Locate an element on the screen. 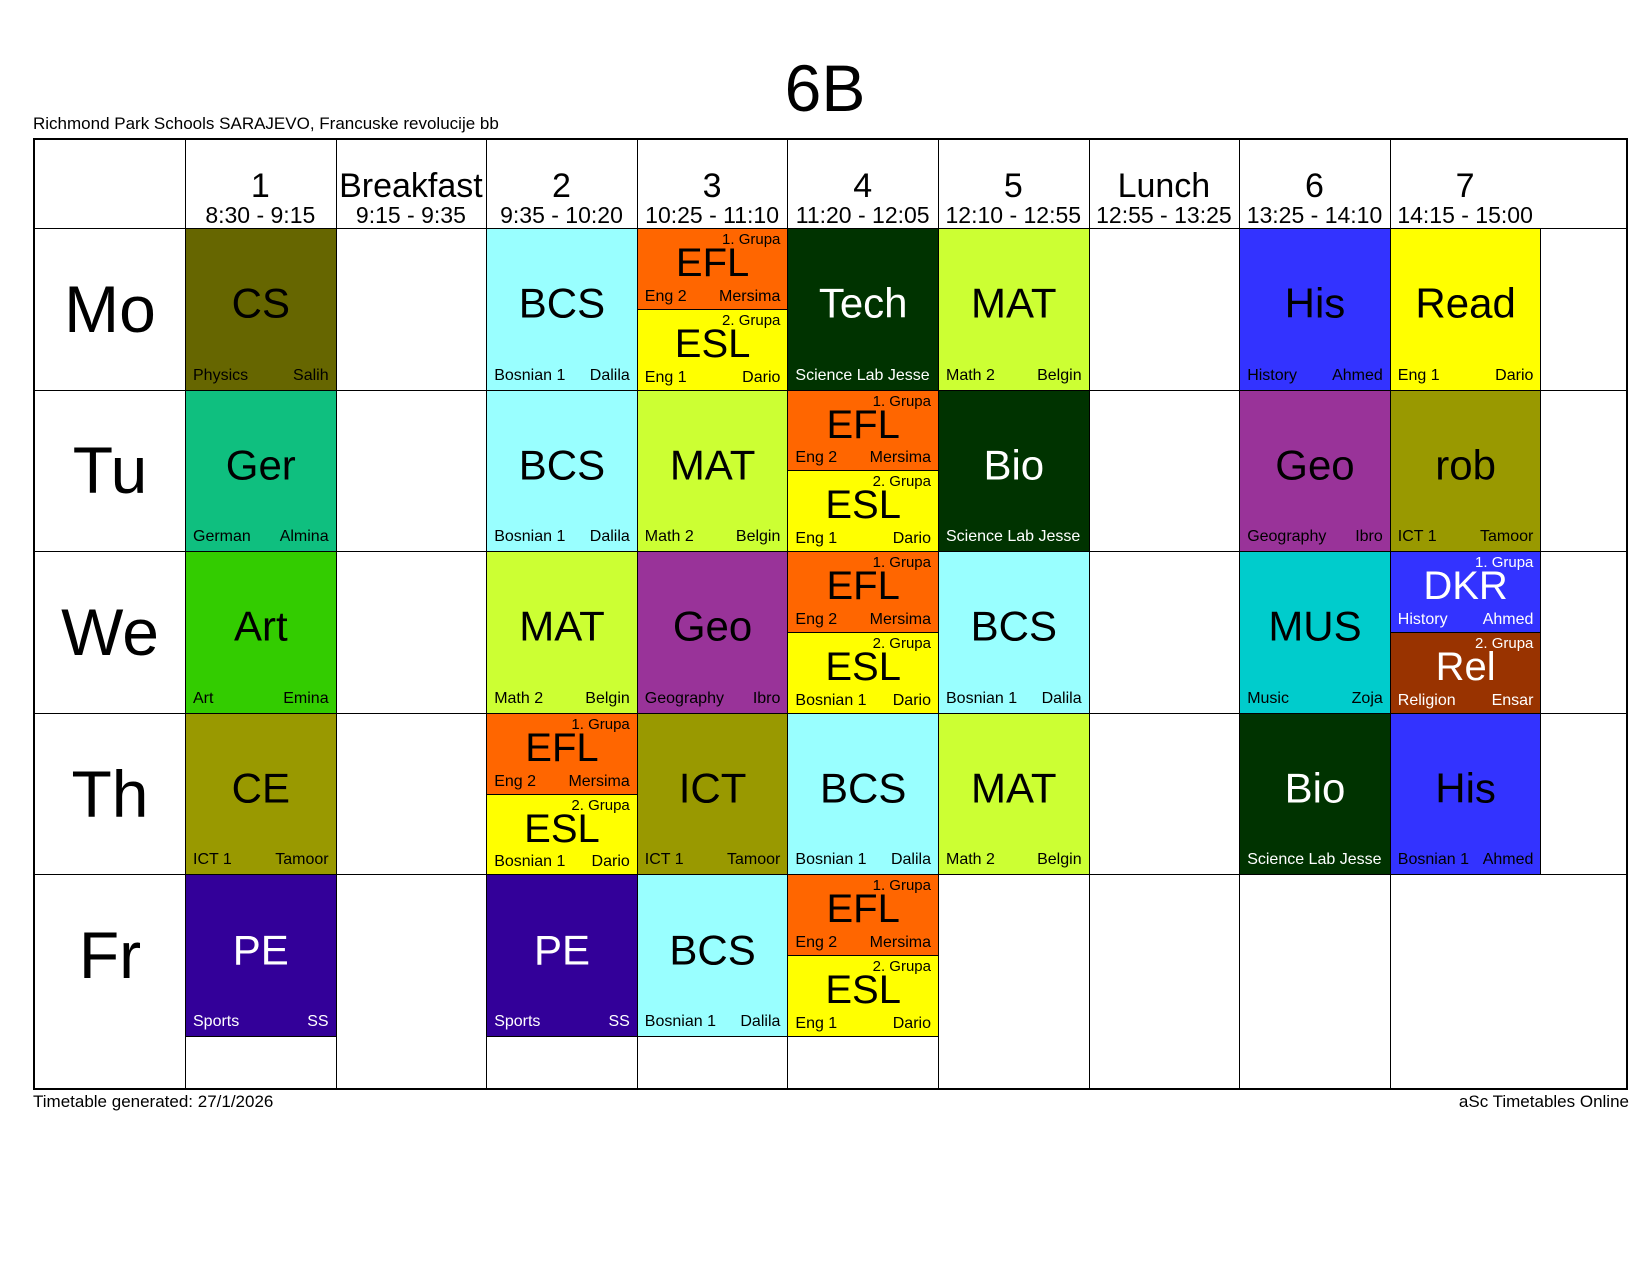 The height and width of the screenshot is (1275, 1650). lesson-card: CE ICT 1 Tamoor is located at coordinates (261, 794).